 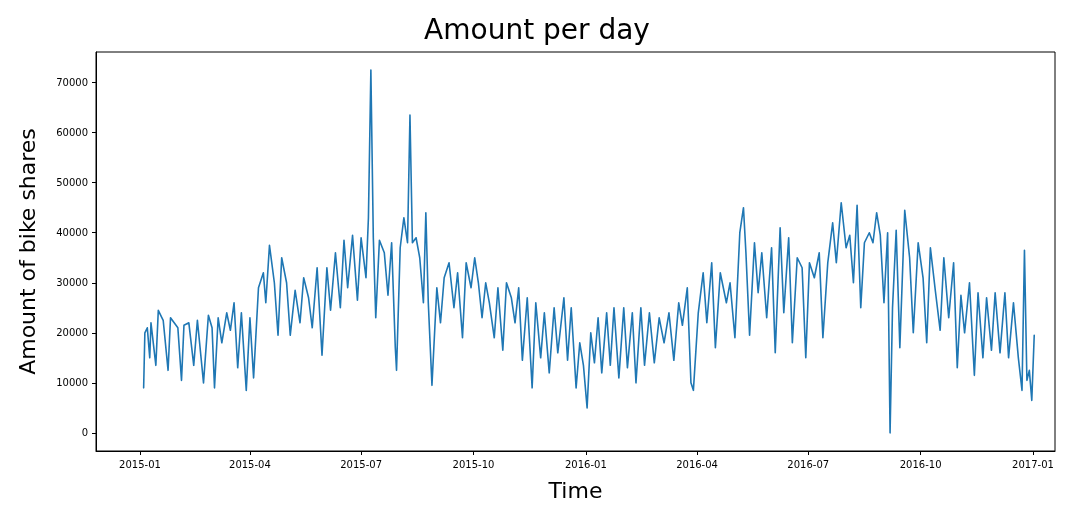 What do you see at coordinates (140, 464) in the screenshot?
I see `x-tick-label: 2015-01` at bounding box center [140, 464].